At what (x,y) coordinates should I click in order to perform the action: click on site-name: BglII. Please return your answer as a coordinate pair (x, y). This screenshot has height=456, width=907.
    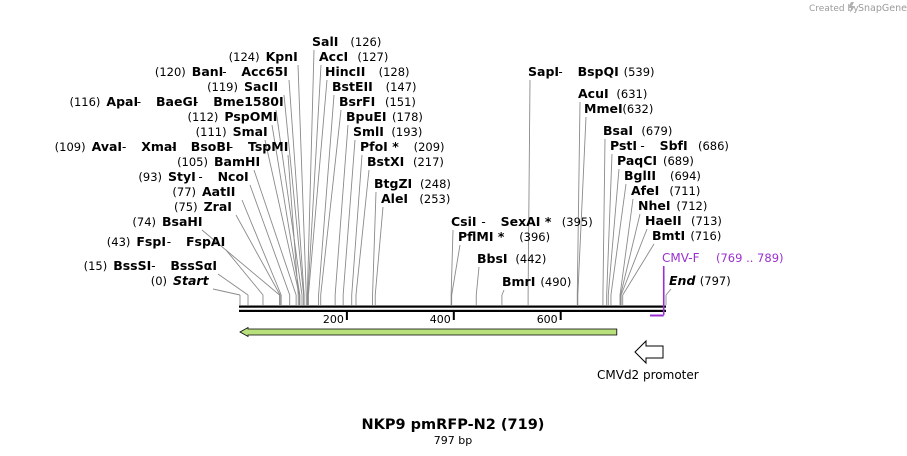
    Looking at the image, I should click on (640, 175).